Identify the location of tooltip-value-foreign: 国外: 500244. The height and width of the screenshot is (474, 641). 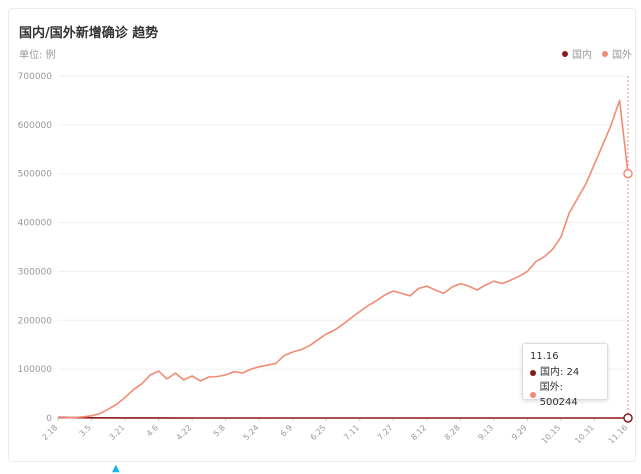
(558, 395).